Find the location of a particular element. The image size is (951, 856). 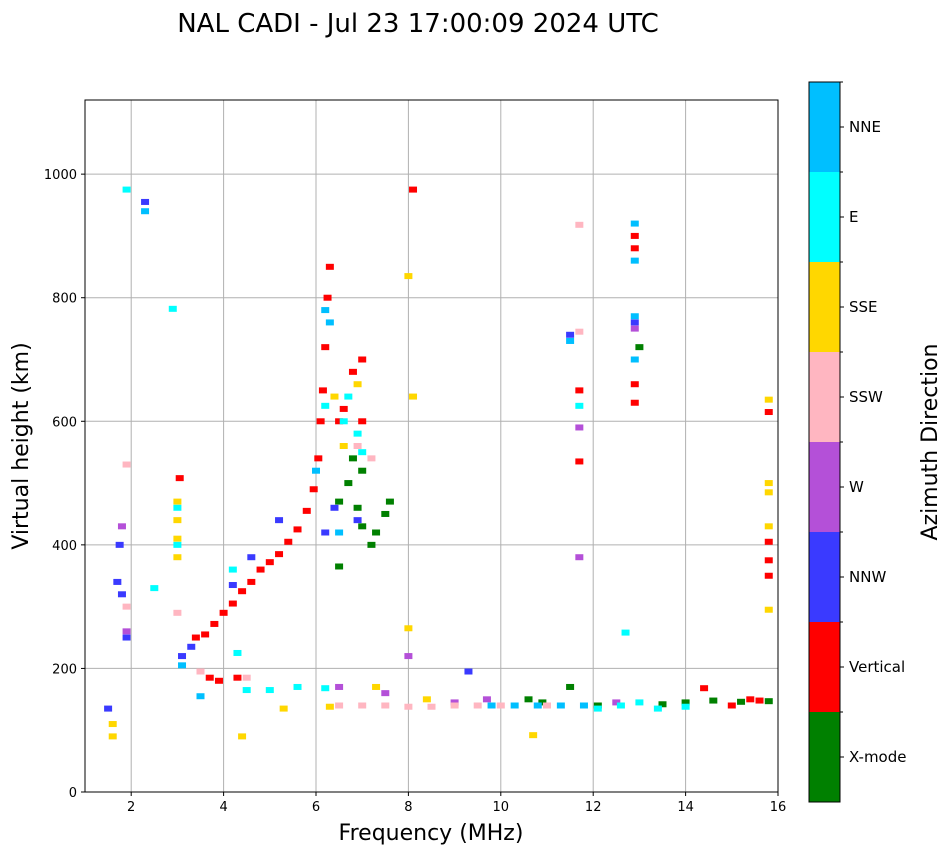

y-tick-label: 1000 is located at coordinates (60, 175).